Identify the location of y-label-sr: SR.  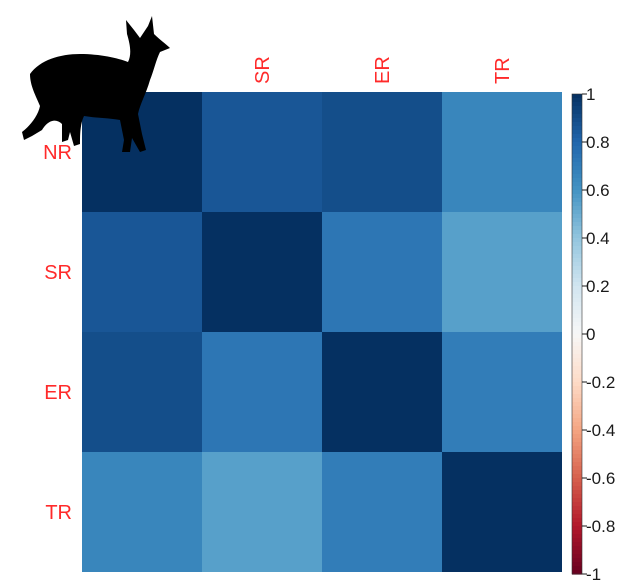
(58, 273).